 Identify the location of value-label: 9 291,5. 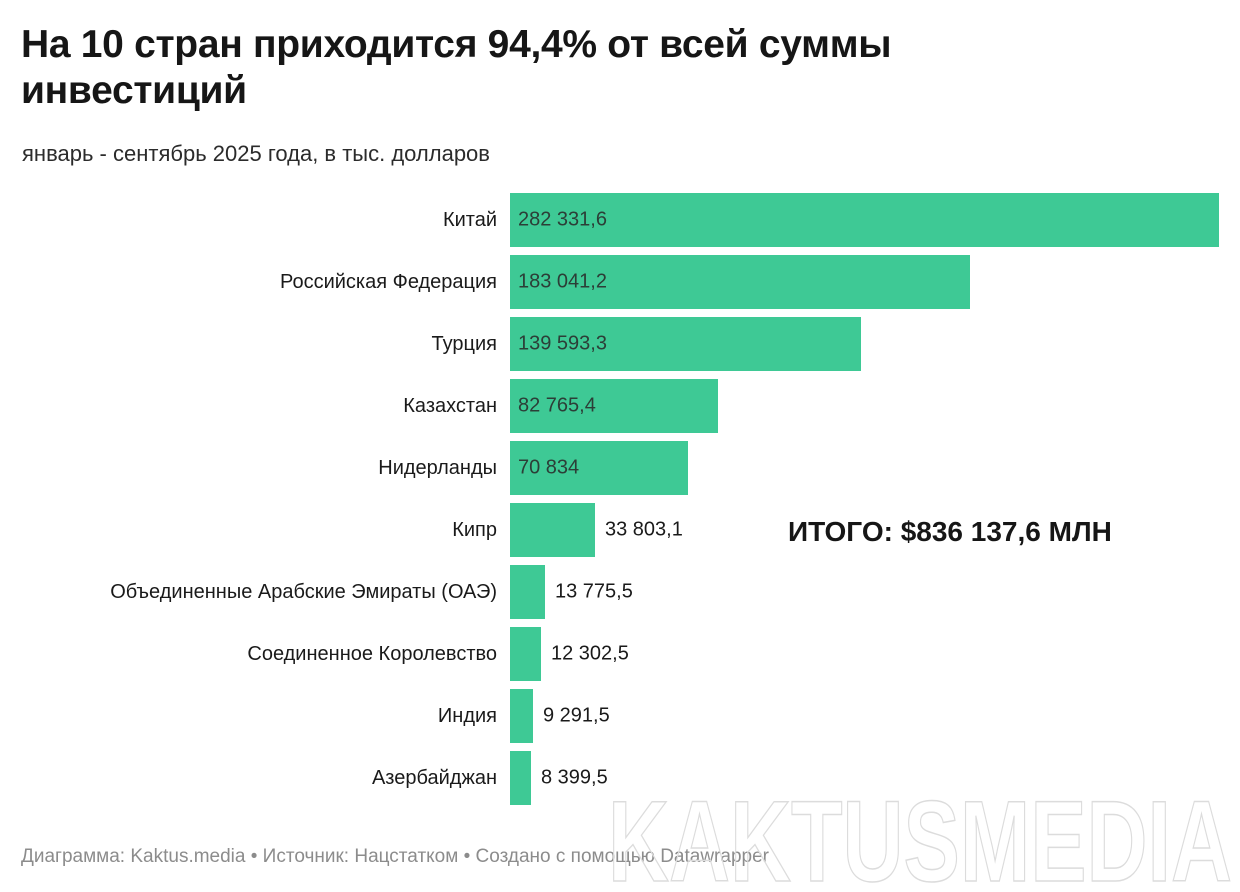
(576, 715).